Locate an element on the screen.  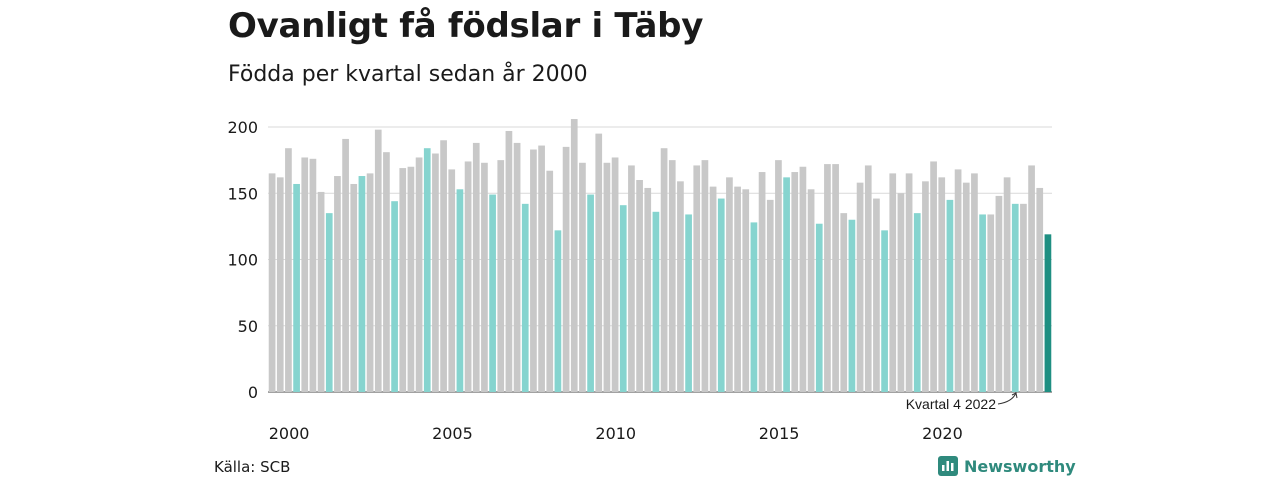
bar: 2017 Q1 is located at coordinates (827, 278).